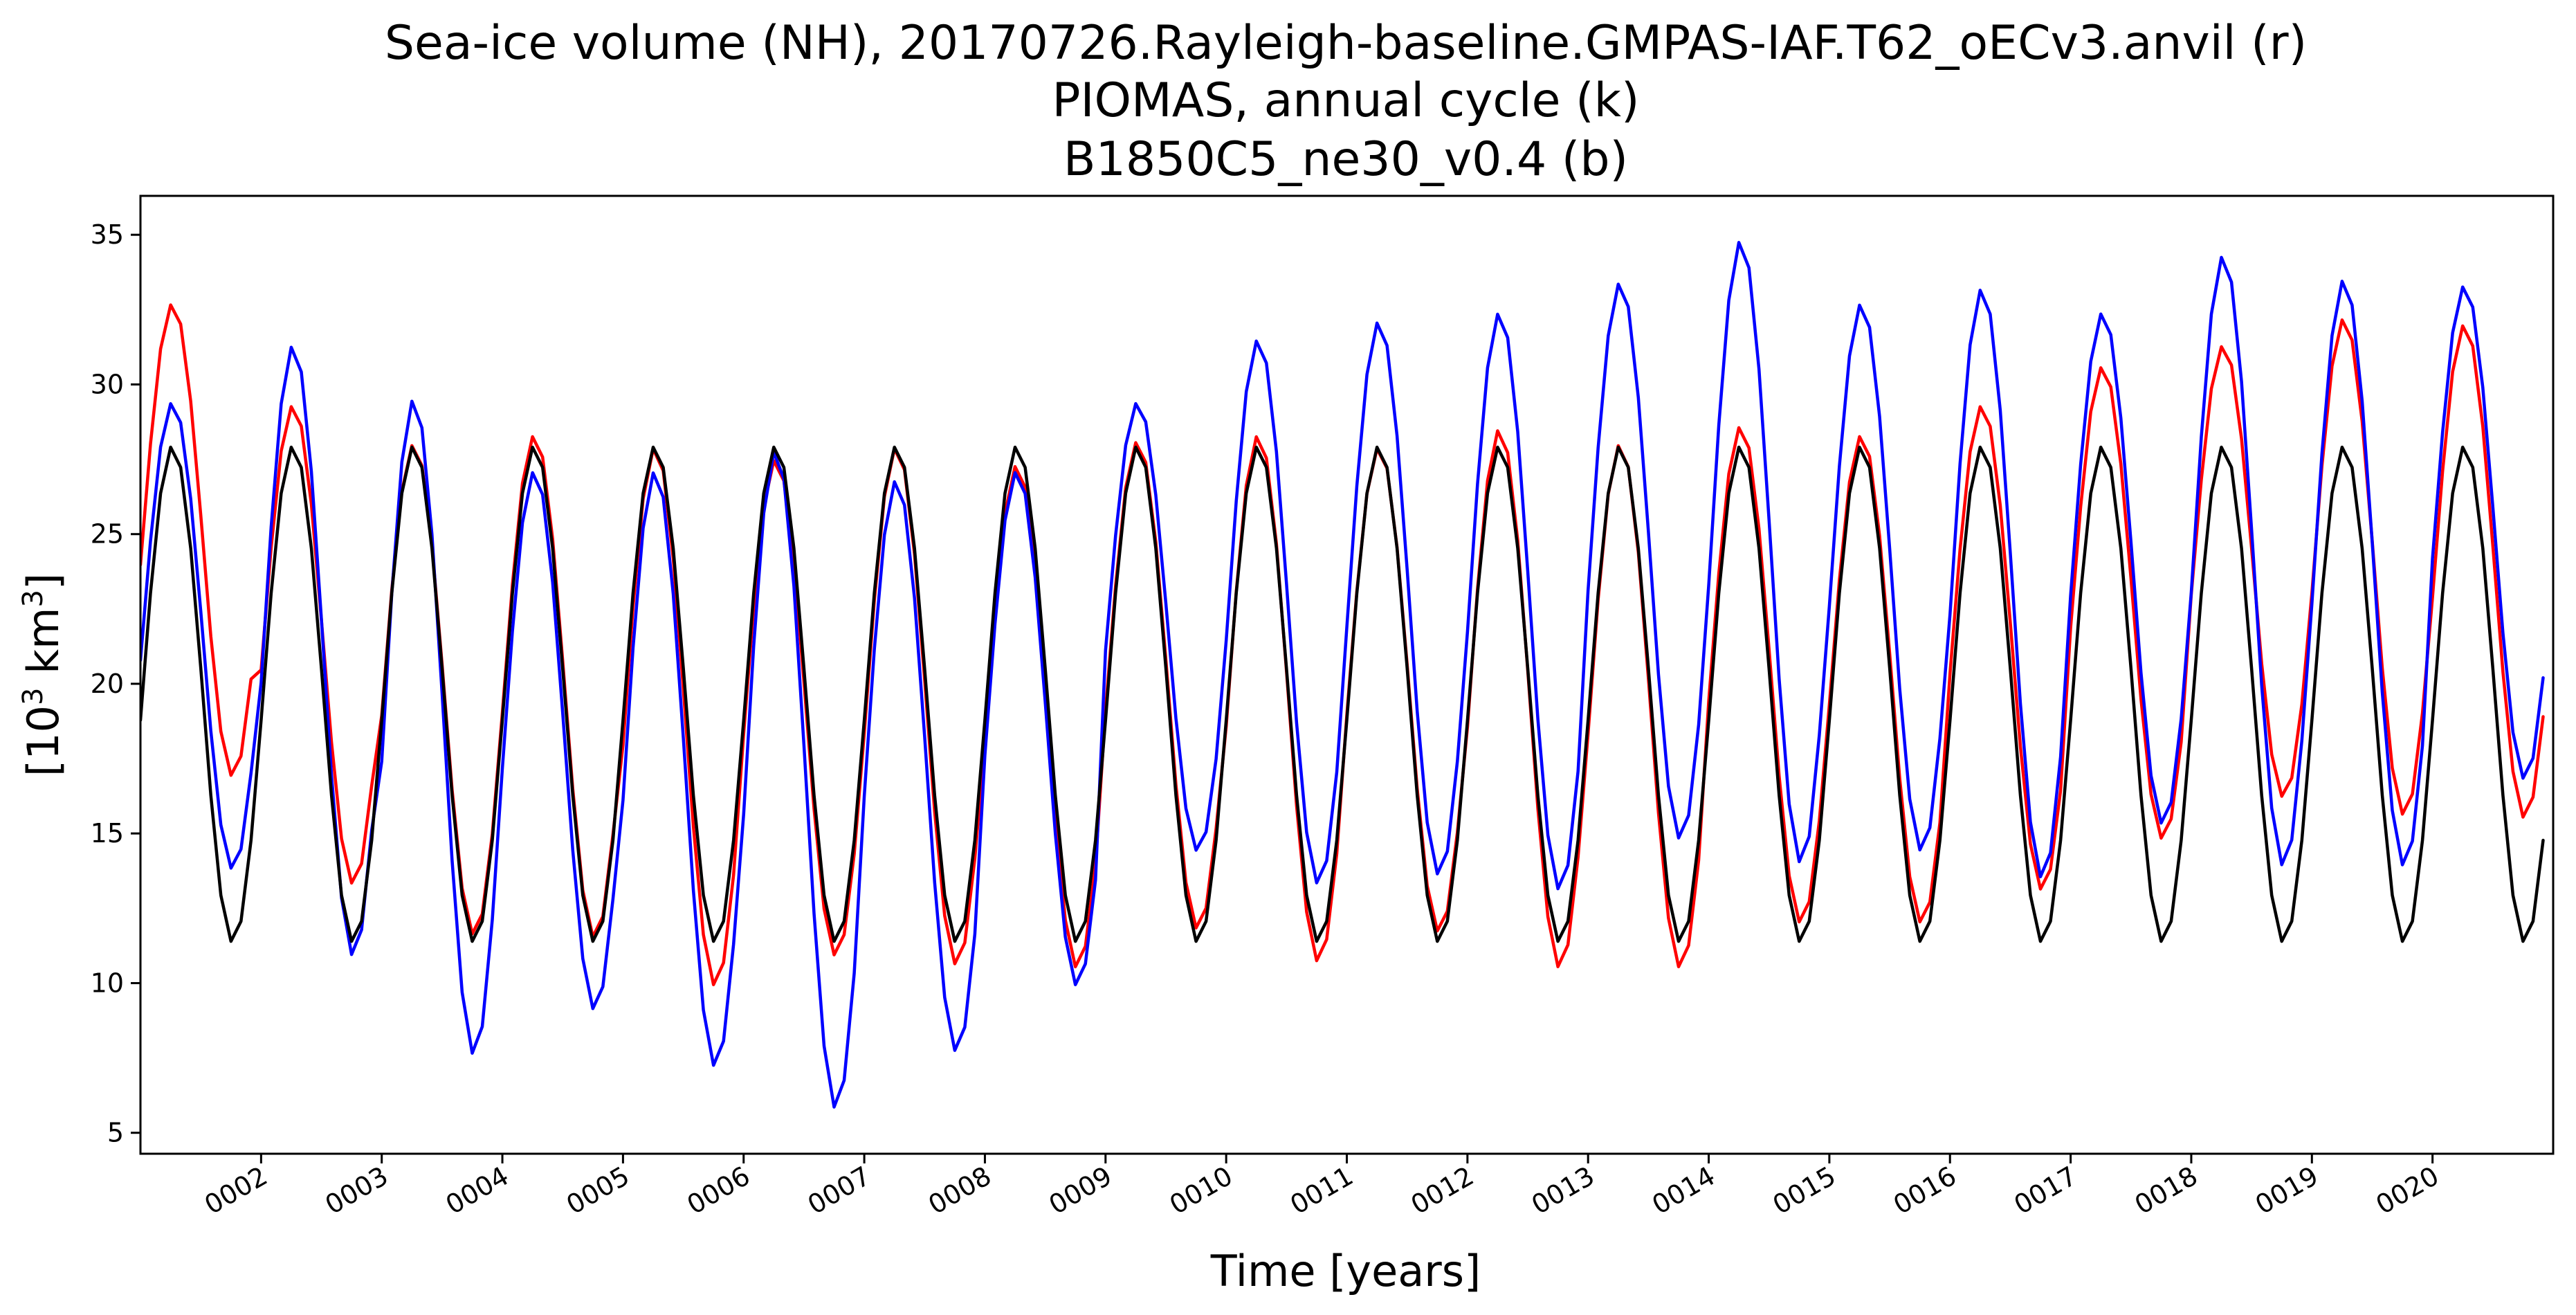  What do you see at coordinates (1346, 1271) in the screenshot?
I see `x-axis-label: Time [years]` at bounding box center [1346, 1271].